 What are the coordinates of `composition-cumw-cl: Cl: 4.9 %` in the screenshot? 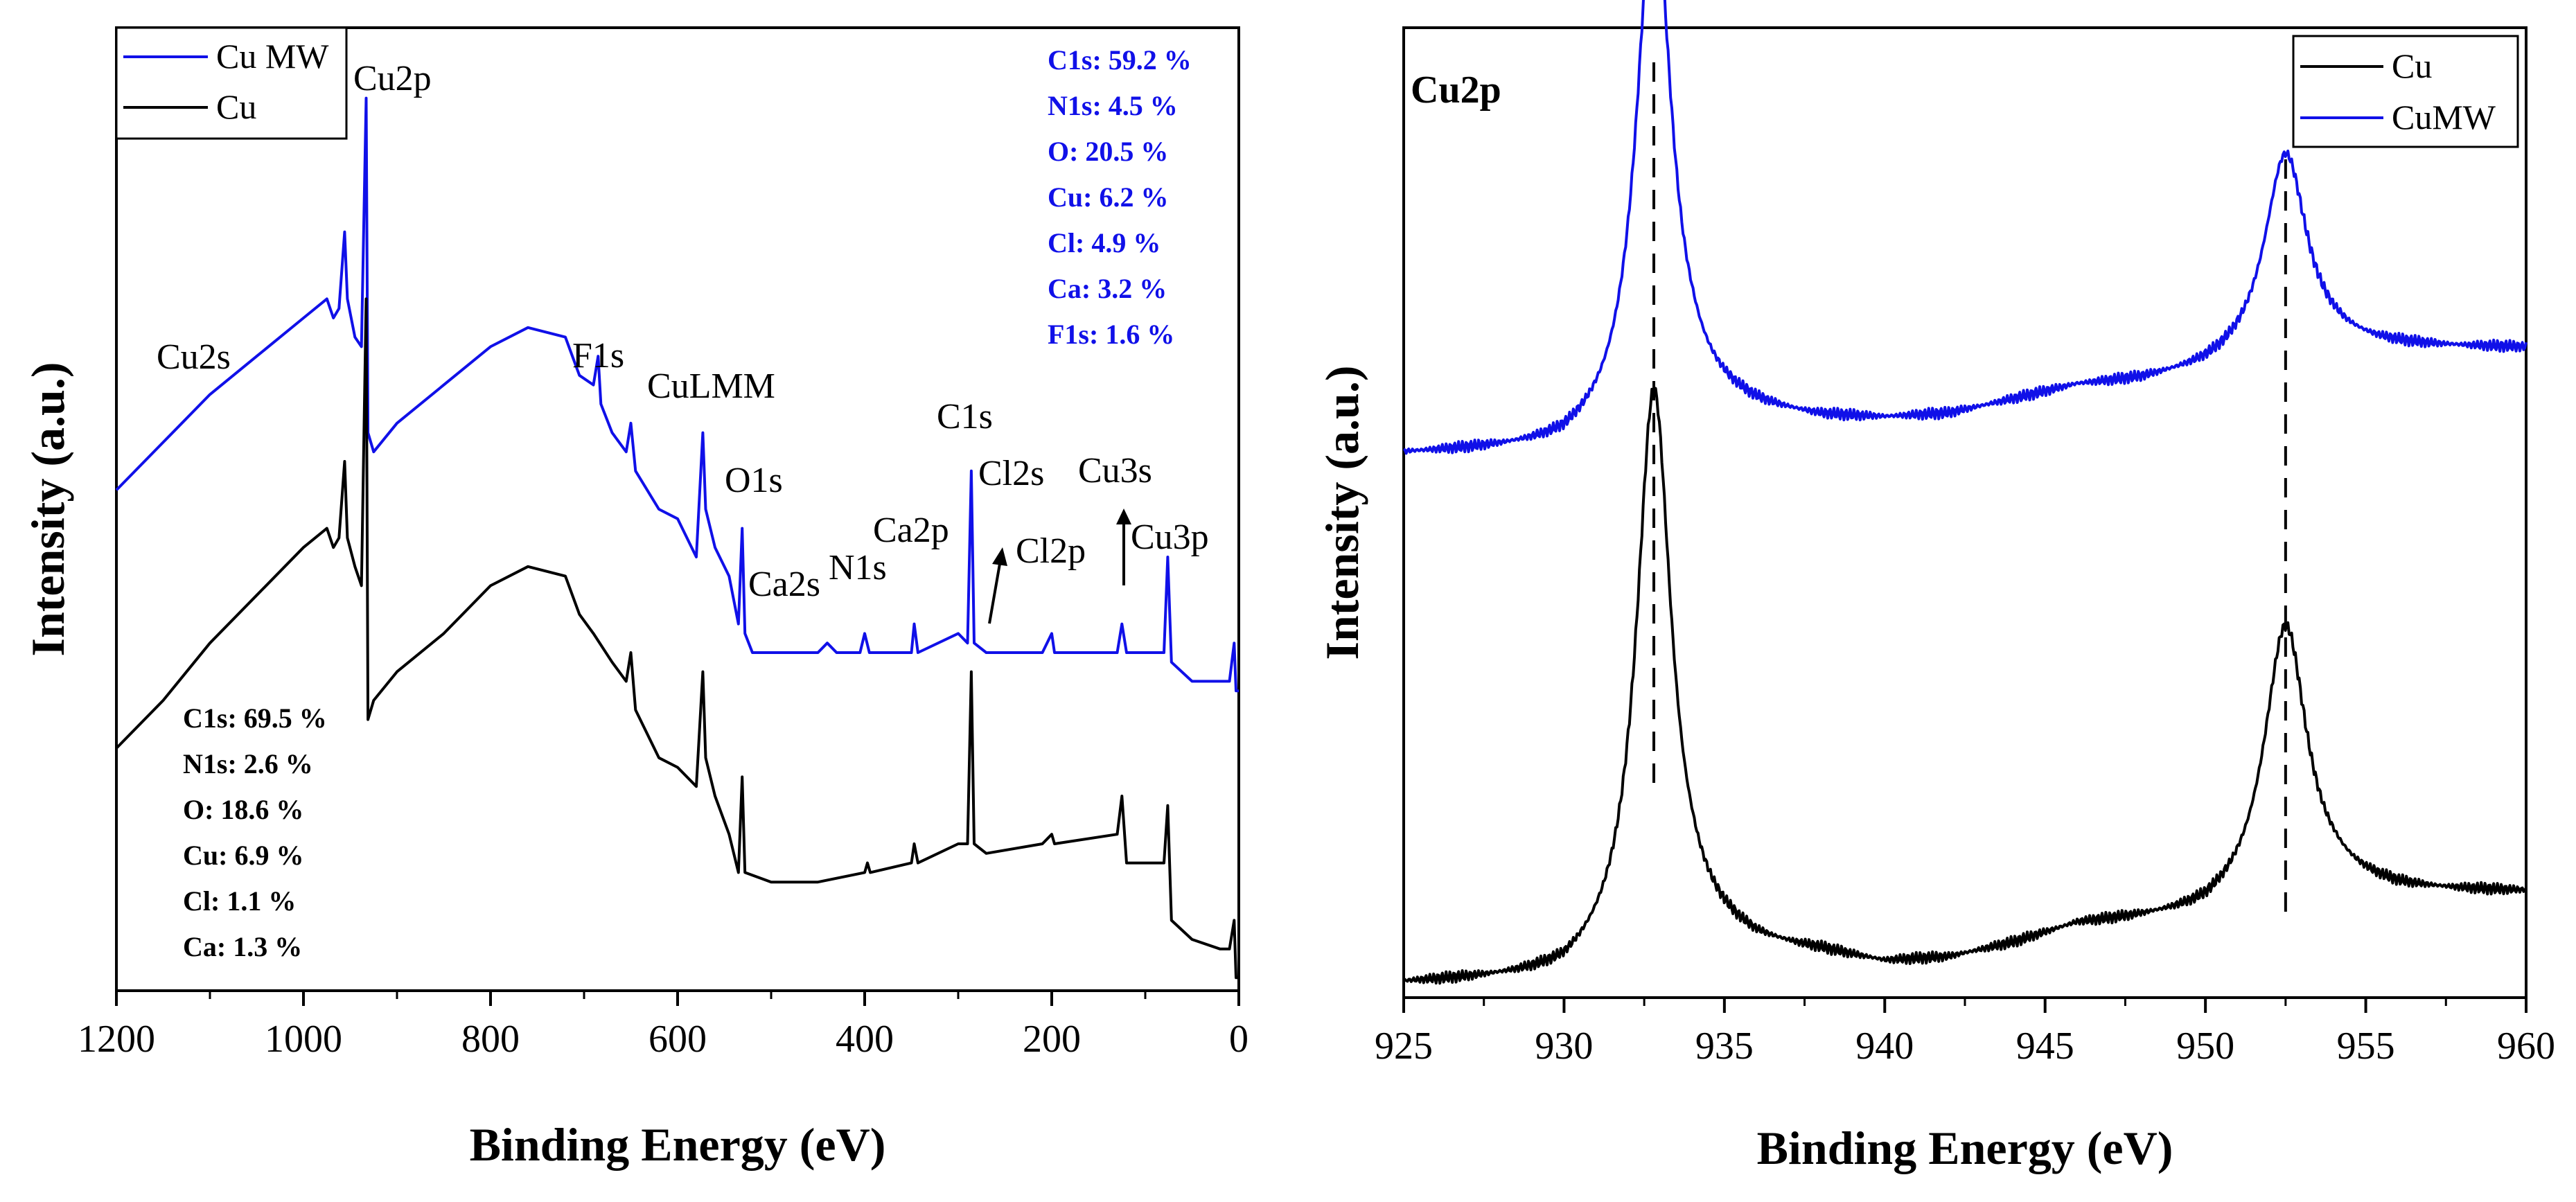 It's located at (1104, 243).